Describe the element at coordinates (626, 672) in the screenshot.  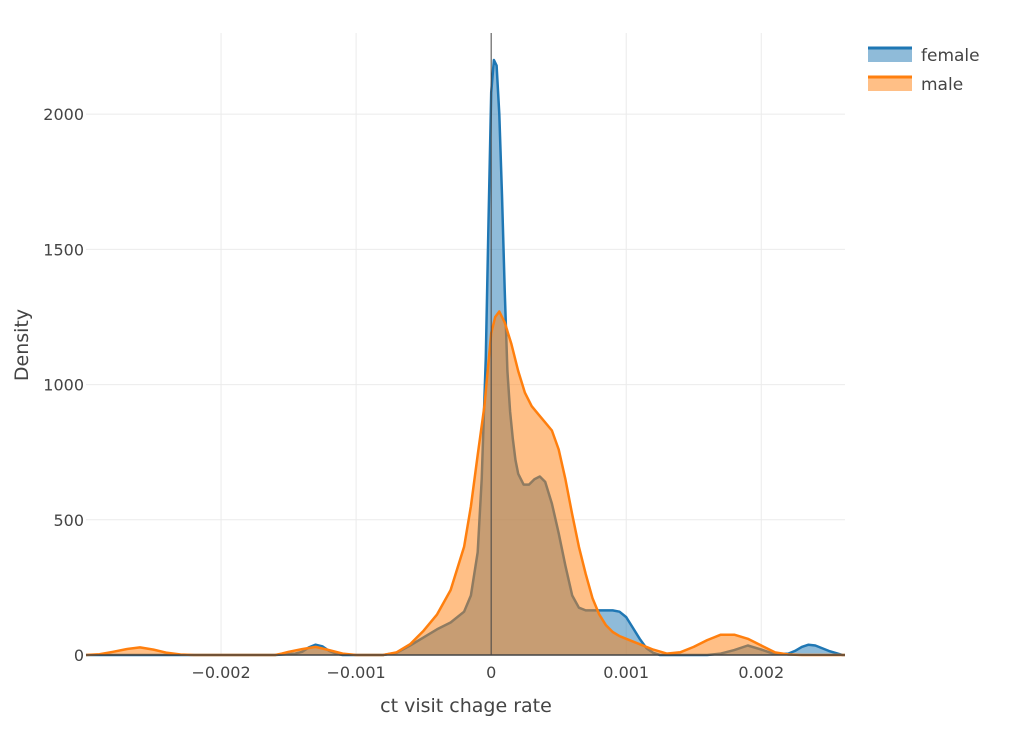
I see `x-tick-label-3: 0.001` at that location.